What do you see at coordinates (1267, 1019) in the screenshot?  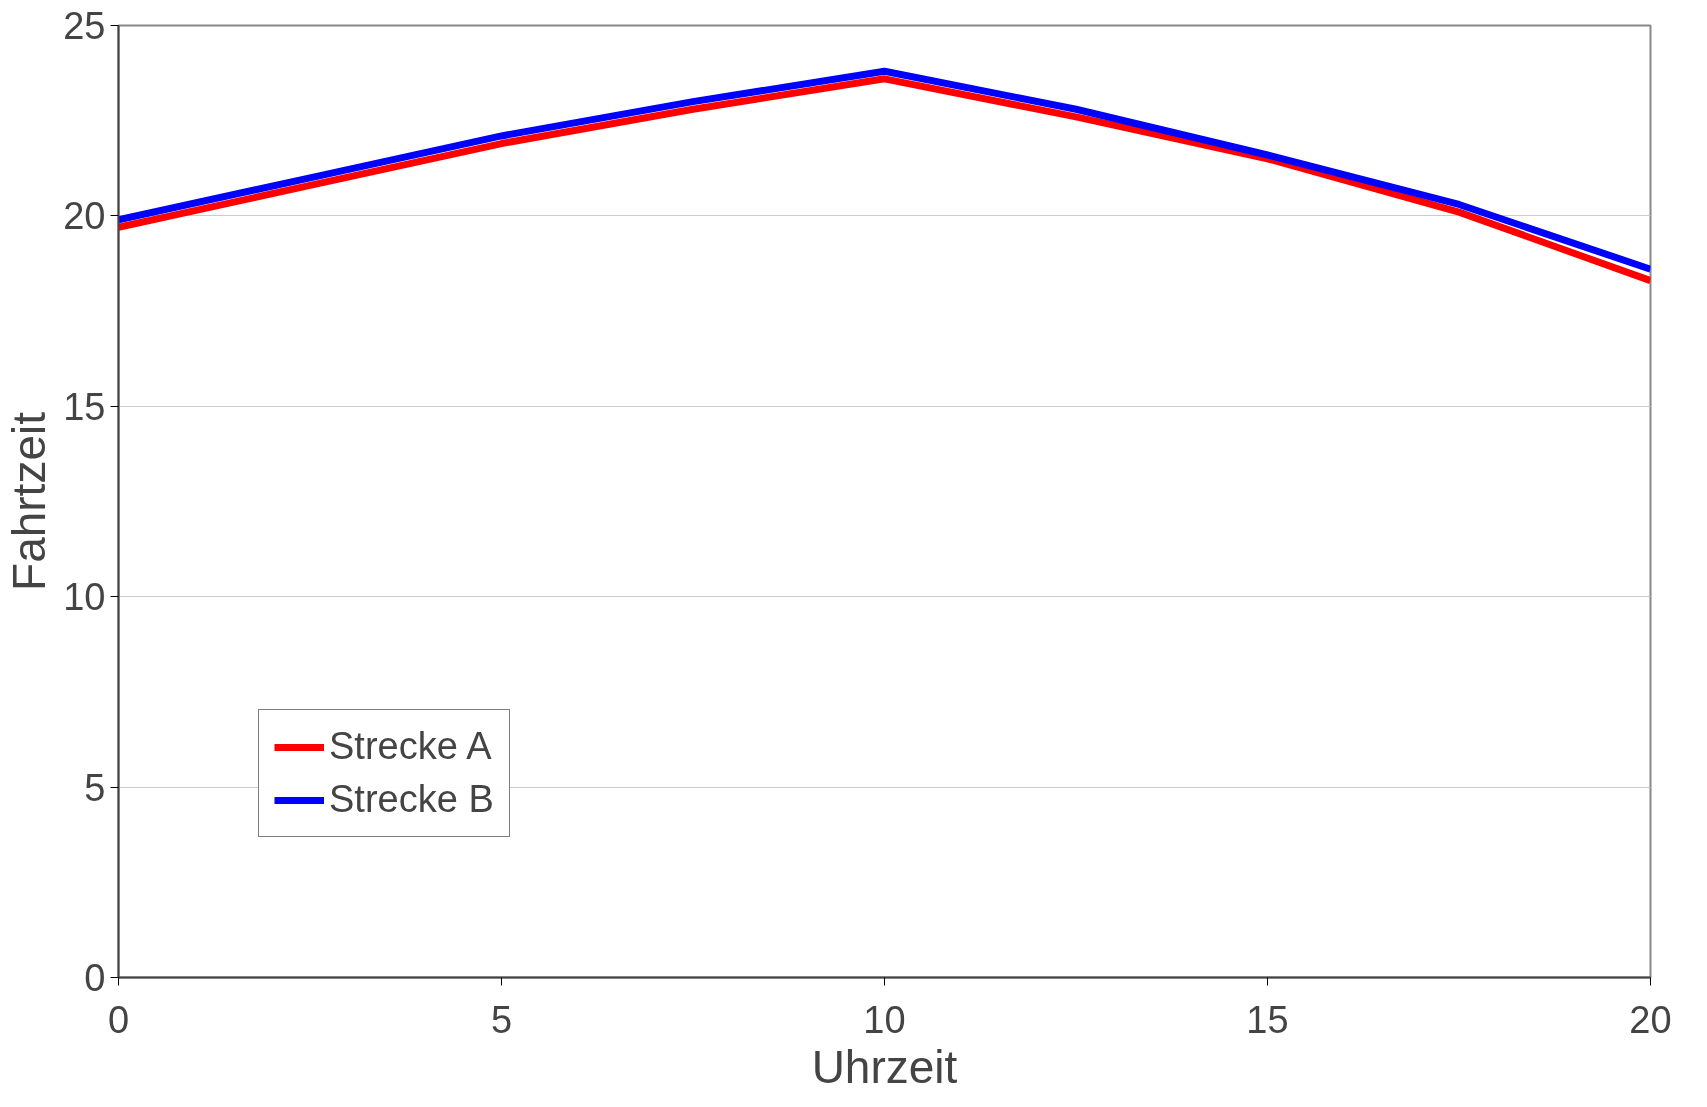 I see `x-tick-label: 15` at bounding box center [1267, 1019].